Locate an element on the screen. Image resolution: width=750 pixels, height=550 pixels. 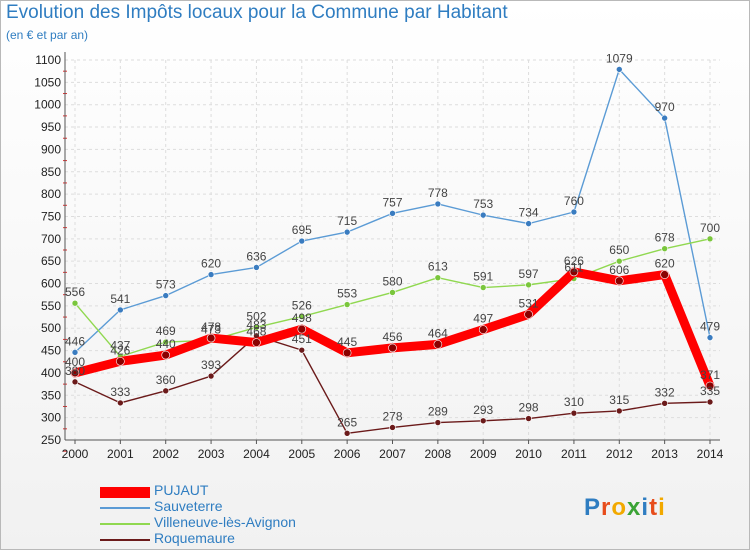
data-label-villeneuve: 556 is located at coordinates (75, 292).